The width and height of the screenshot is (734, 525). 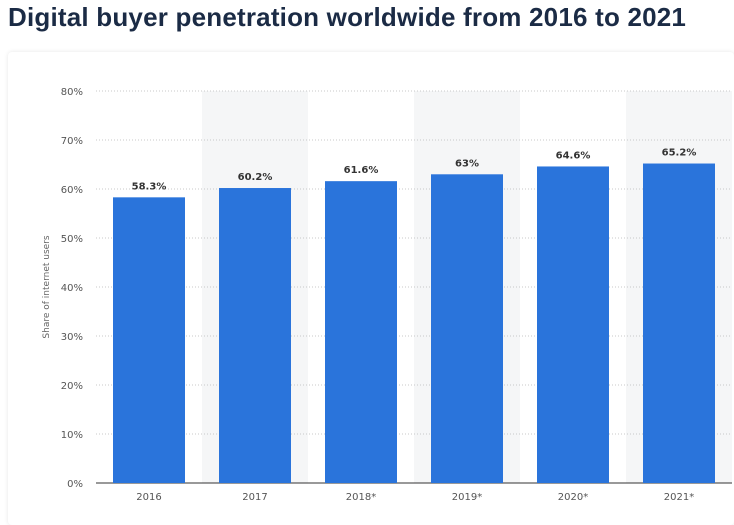 I want to click on data-label: 65.2%, so click(x=679, y=153).